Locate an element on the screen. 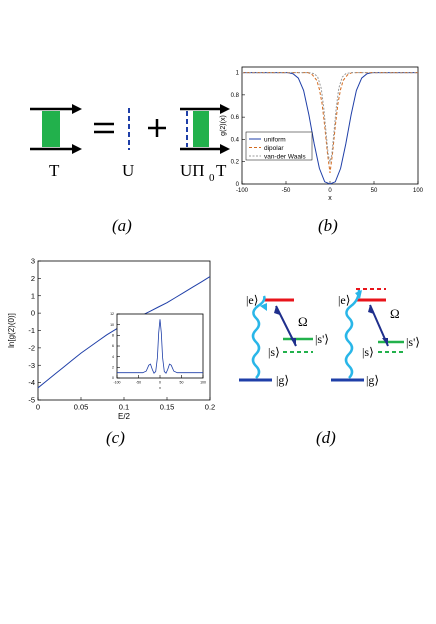  legend-label: van-der Waals is located at coordinates (285, 157).